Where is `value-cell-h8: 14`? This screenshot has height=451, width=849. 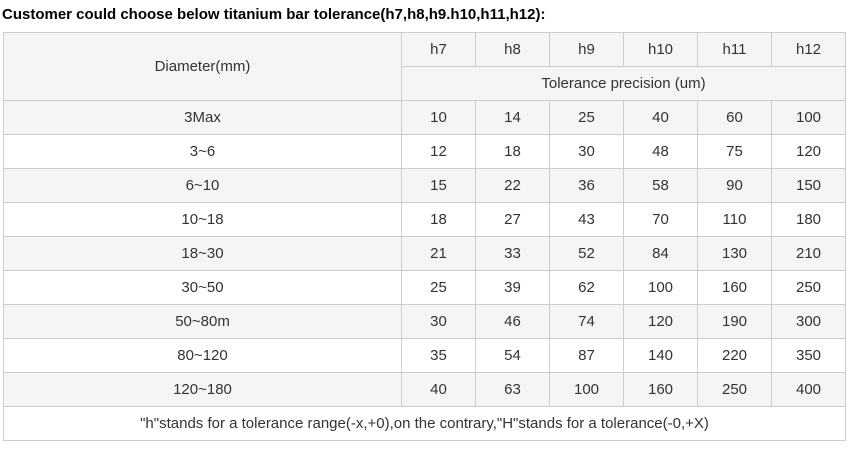 value-cell-h8: 14 is located at coordinates (512, 117).